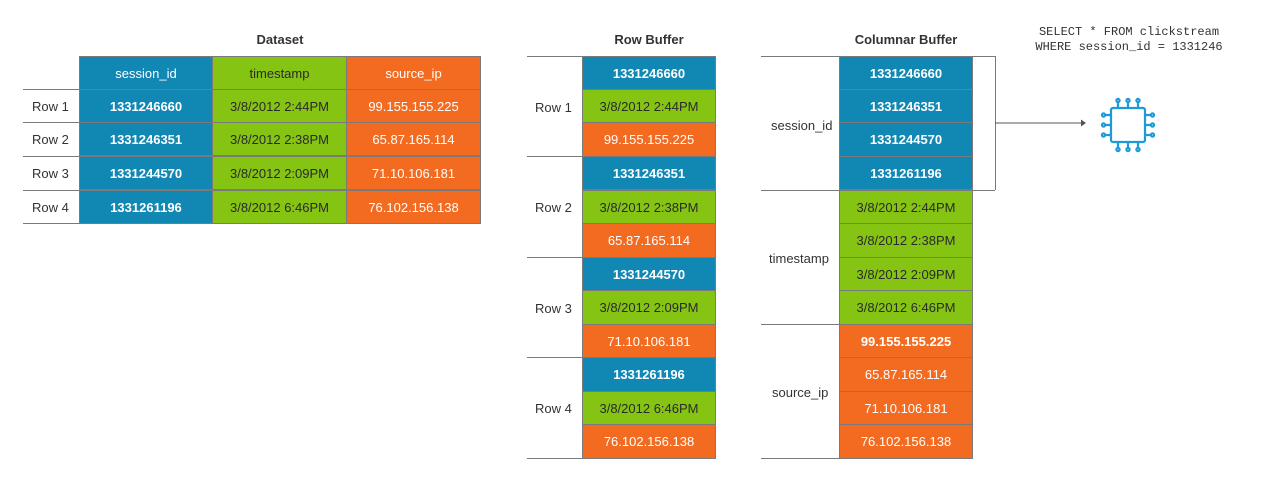 The image size is (1264, 481). I want to click on dataset-cell-source-ip: 65.87.165.114, so click(413, 139).